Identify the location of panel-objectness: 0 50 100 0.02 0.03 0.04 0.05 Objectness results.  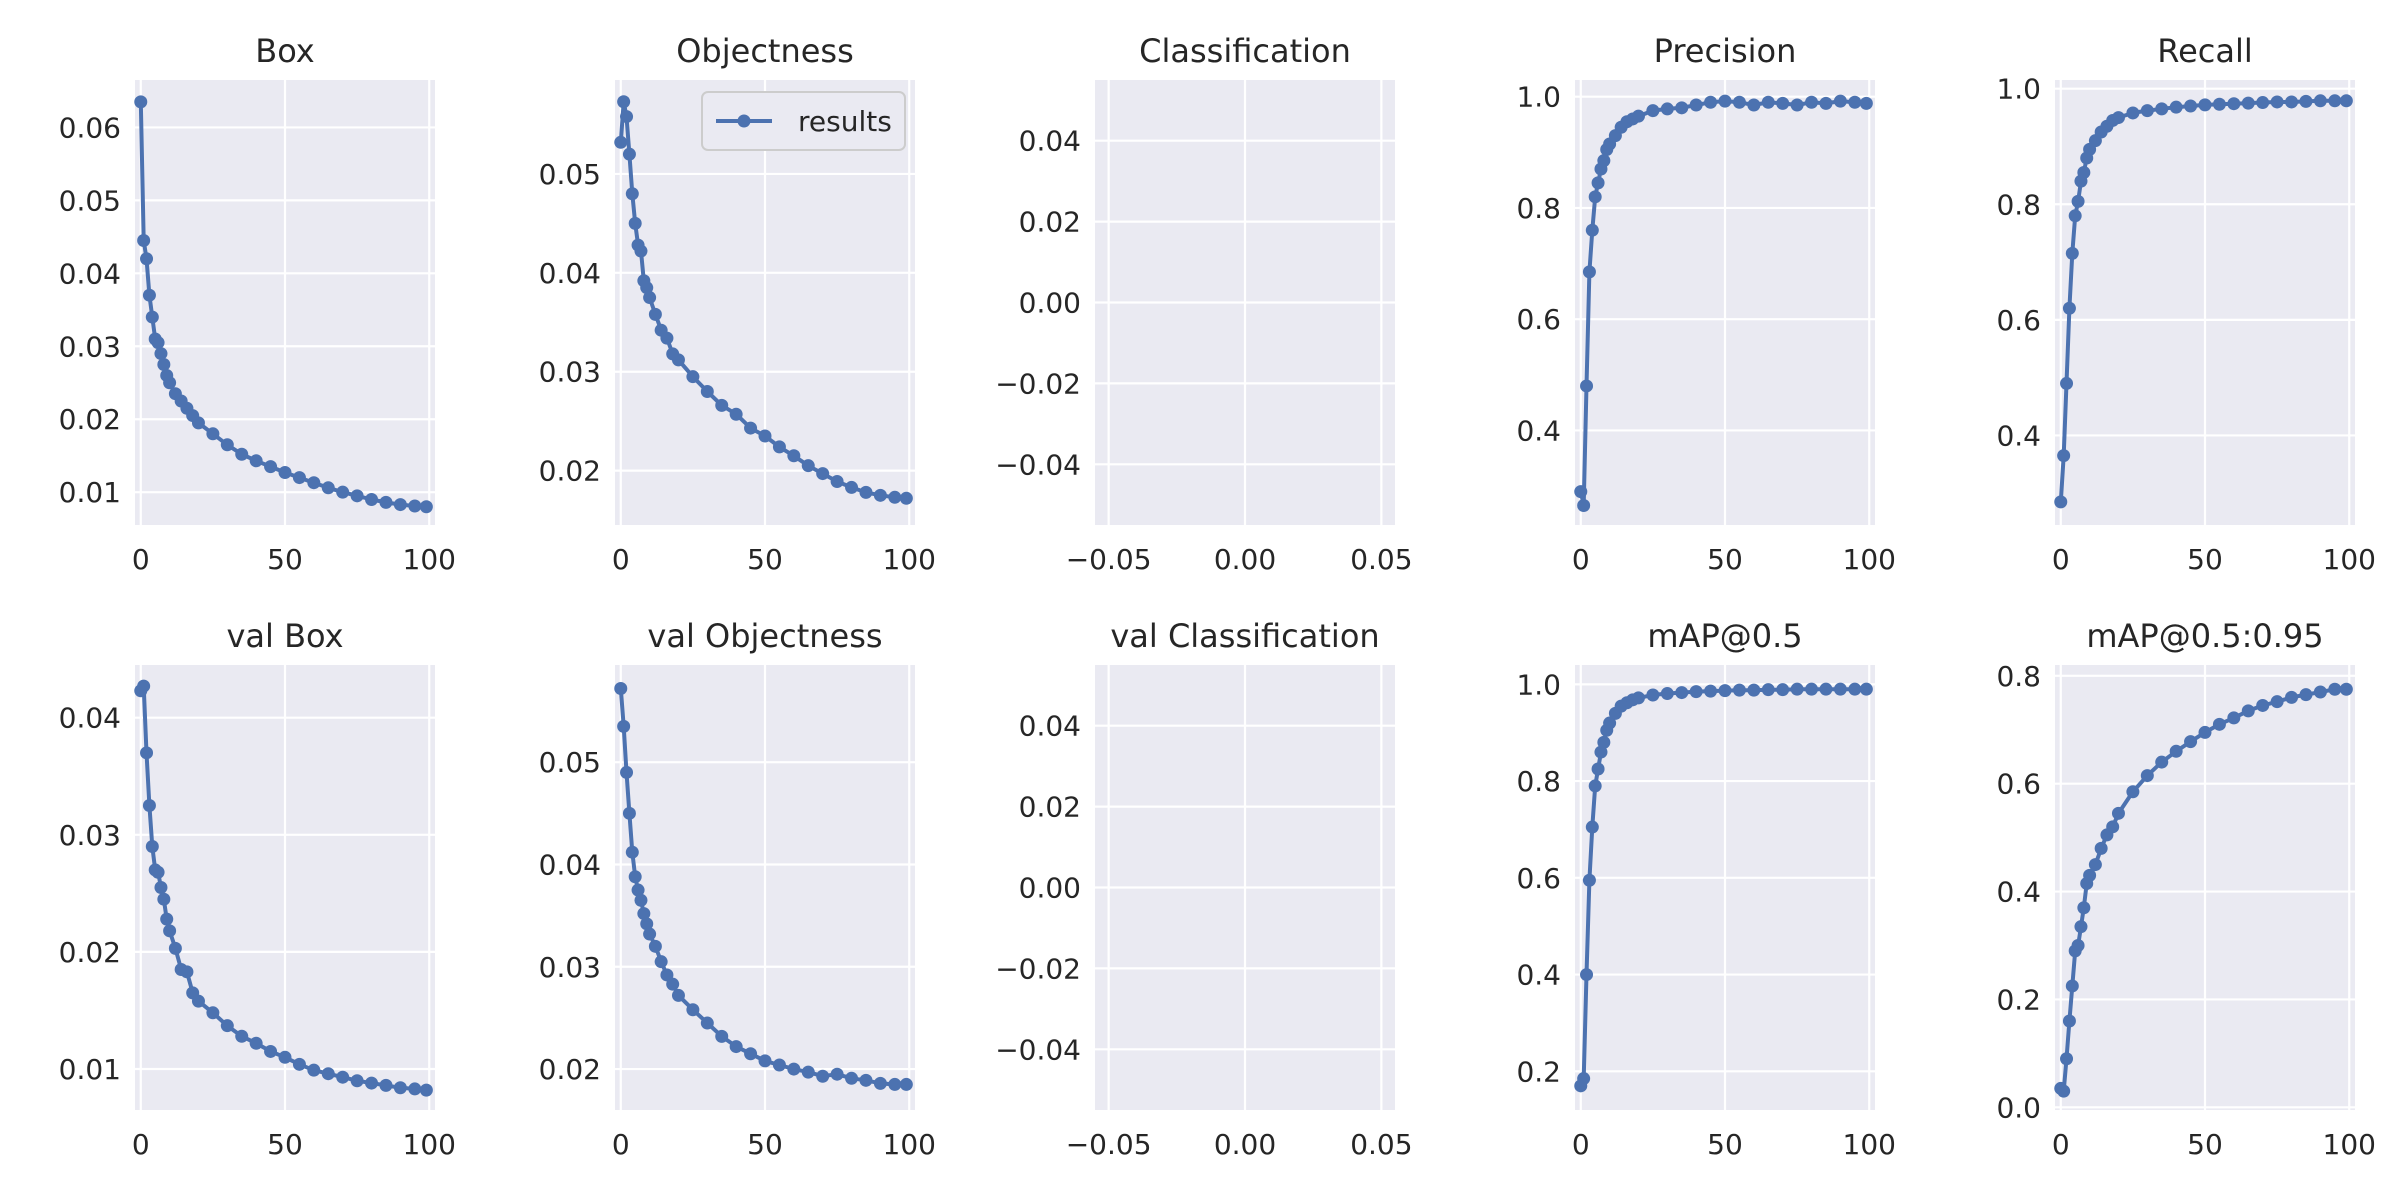
(737, 304).